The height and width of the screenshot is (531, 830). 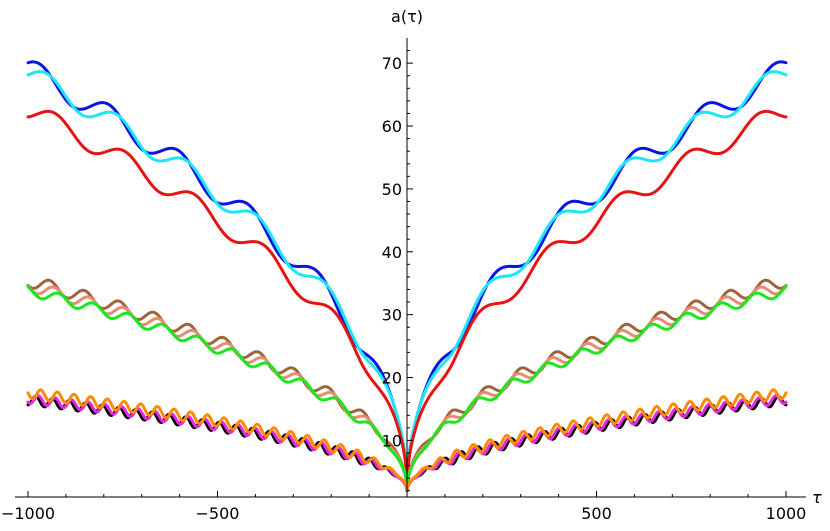 I want to click on y-tick-label: 40, so click(x=392, y=252).